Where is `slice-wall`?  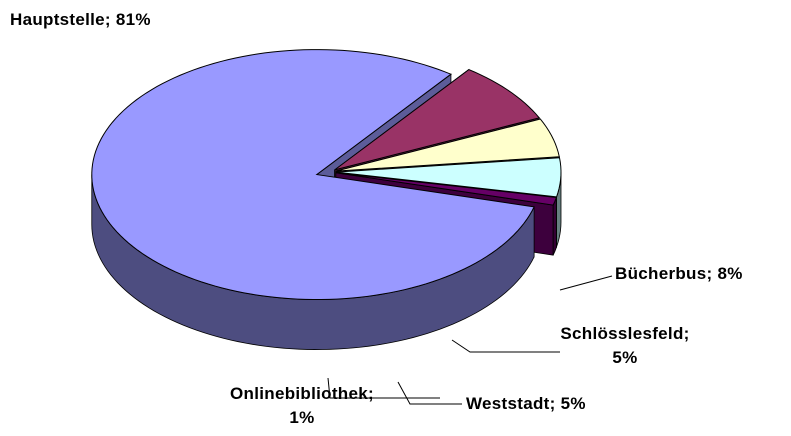 slice-wall is located at coordinates (554, 226).